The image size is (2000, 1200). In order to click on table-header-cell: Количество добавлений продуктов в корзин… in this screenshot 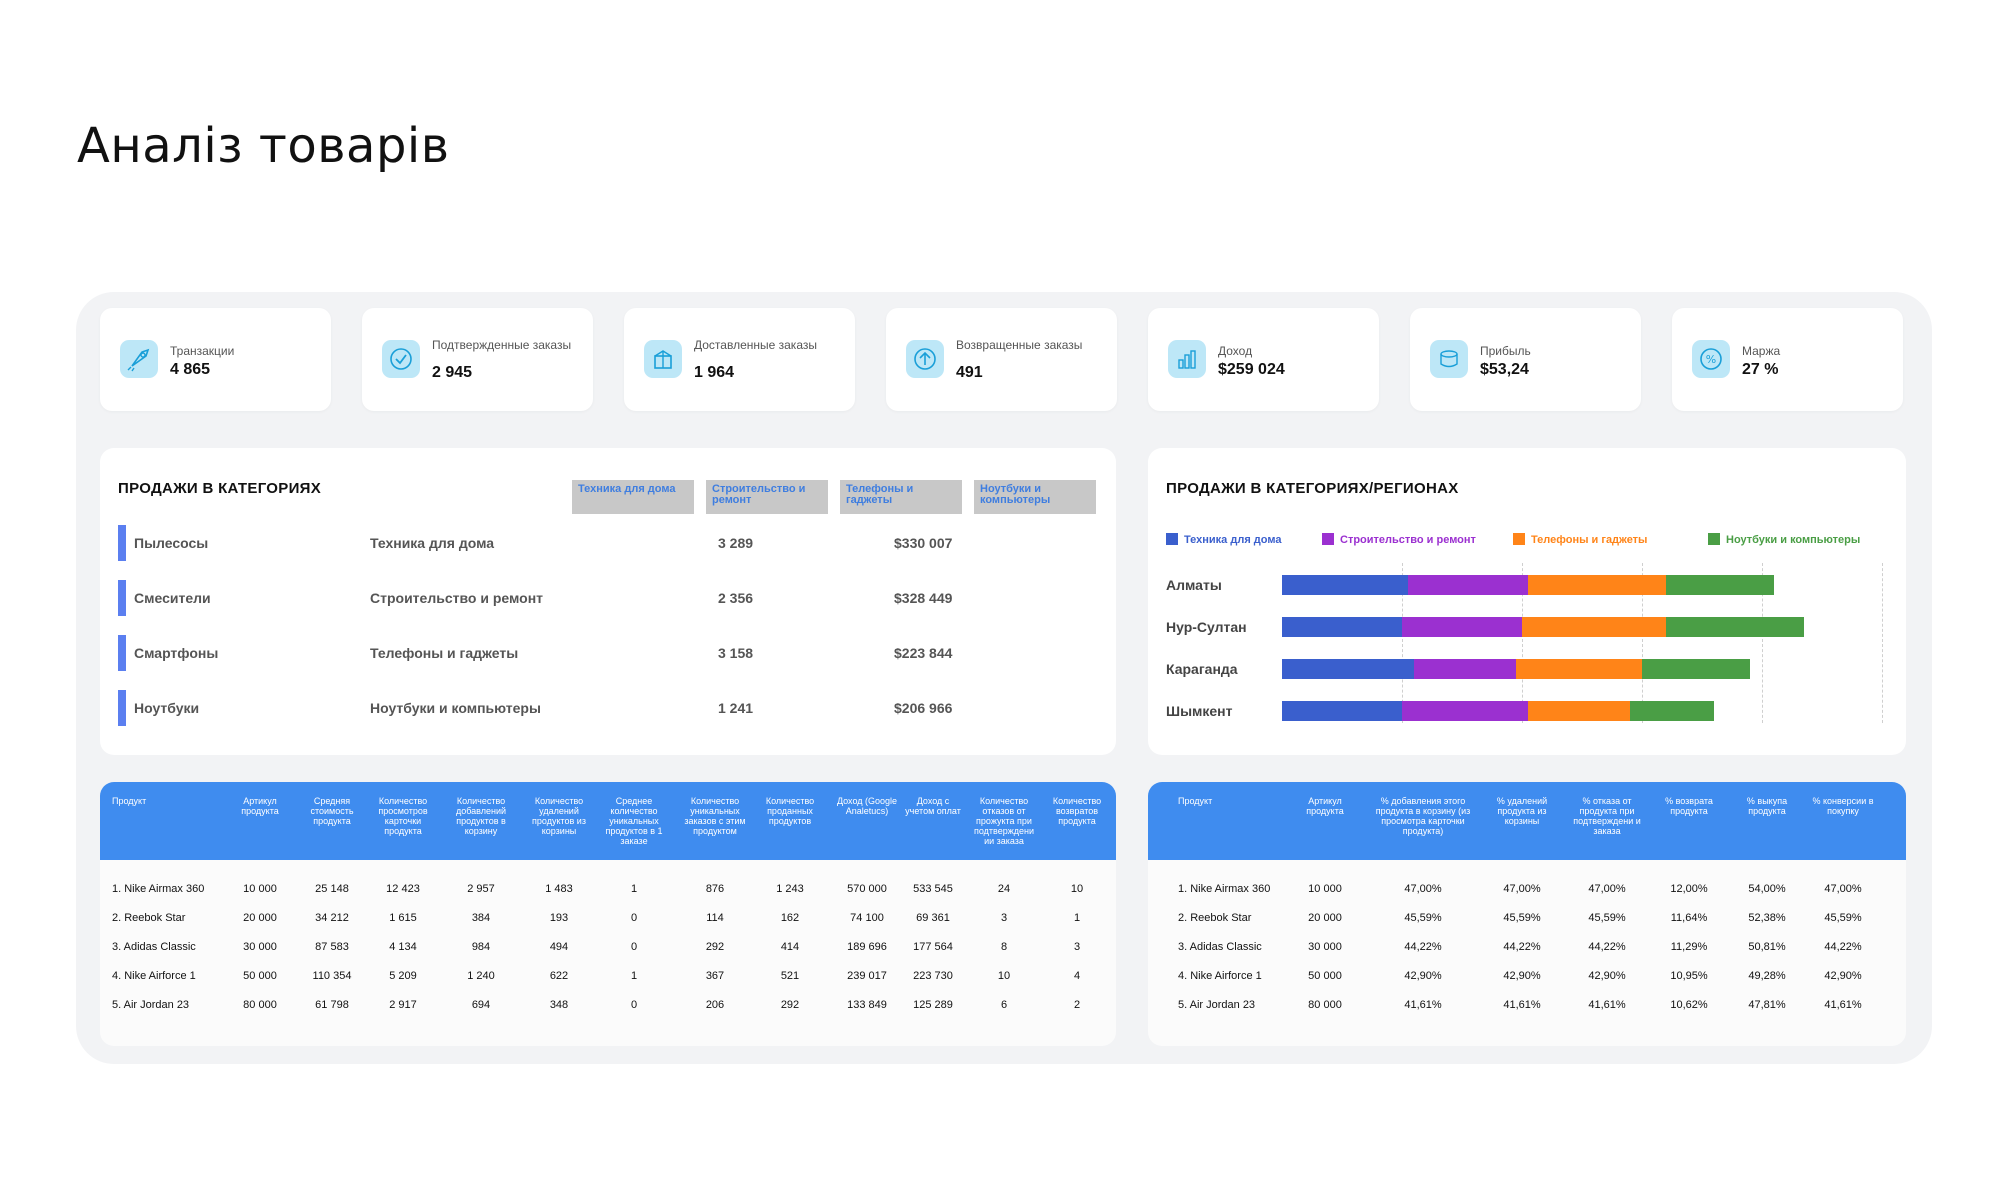, I will do `click(481, 816)`.